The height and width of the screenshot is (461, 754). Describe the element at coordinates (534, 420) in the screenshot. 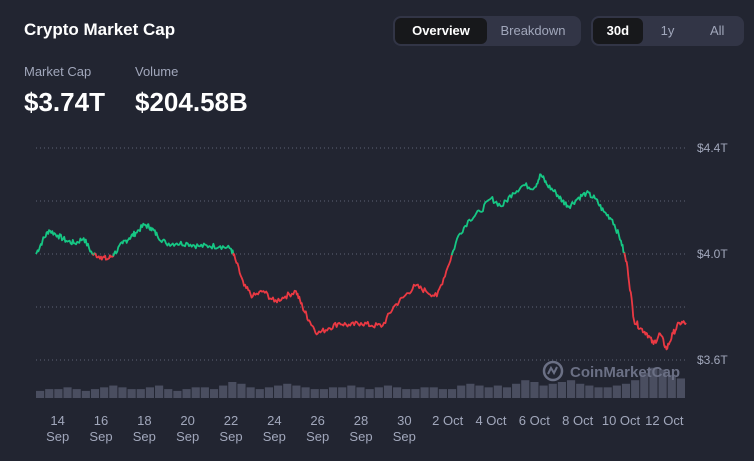

I see `x-tick-label: 6 Oct` at that location.